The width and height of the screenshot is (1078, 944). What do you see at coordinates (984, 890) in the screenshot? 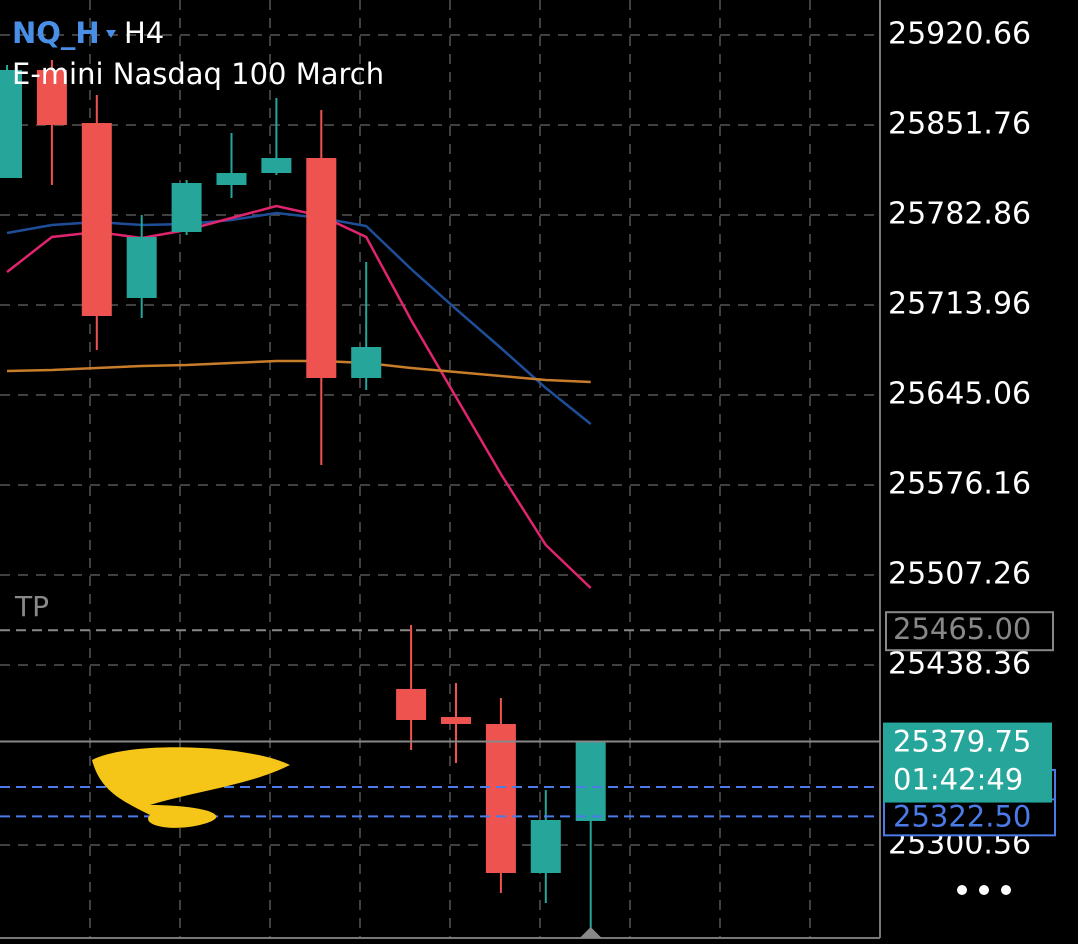
I see `more-menu` at bounding box center [984, 890].